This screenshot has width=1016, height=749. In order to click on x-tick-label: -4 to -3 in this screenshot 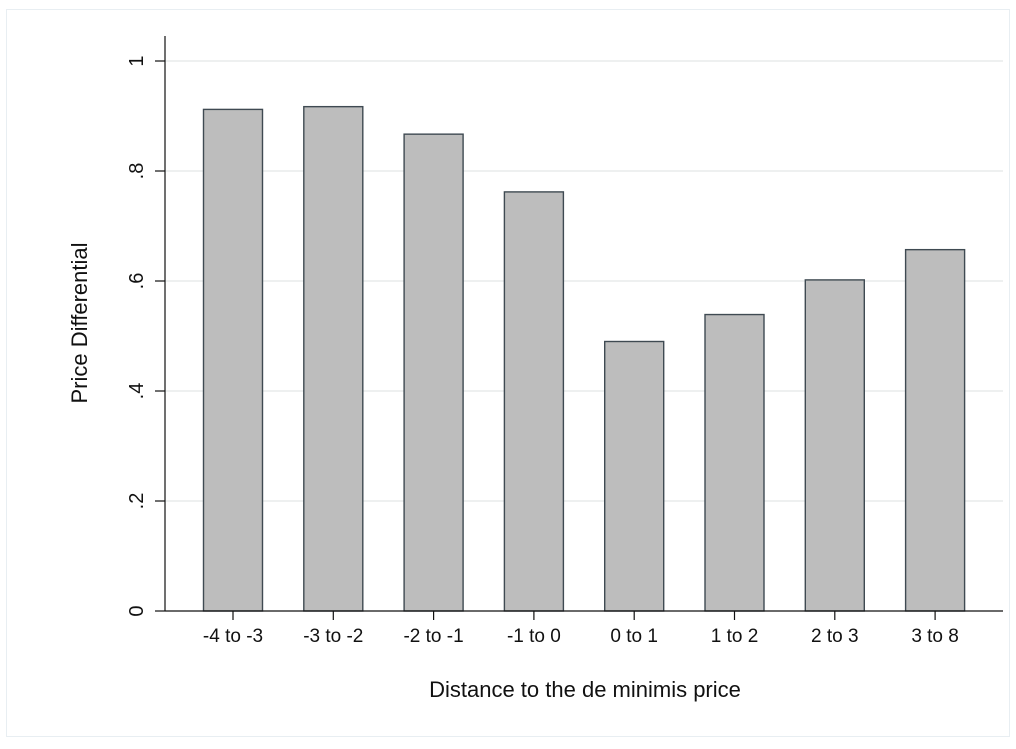, I will do `click(233, 636)`.